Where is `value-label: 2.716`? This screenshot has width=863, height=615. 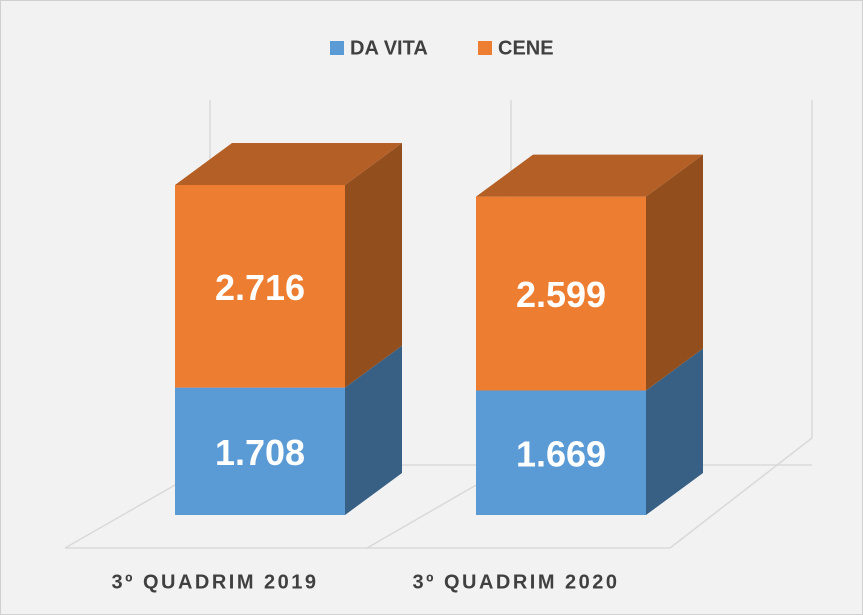 value-label: 2.716 is located at coordinates (260, 287).